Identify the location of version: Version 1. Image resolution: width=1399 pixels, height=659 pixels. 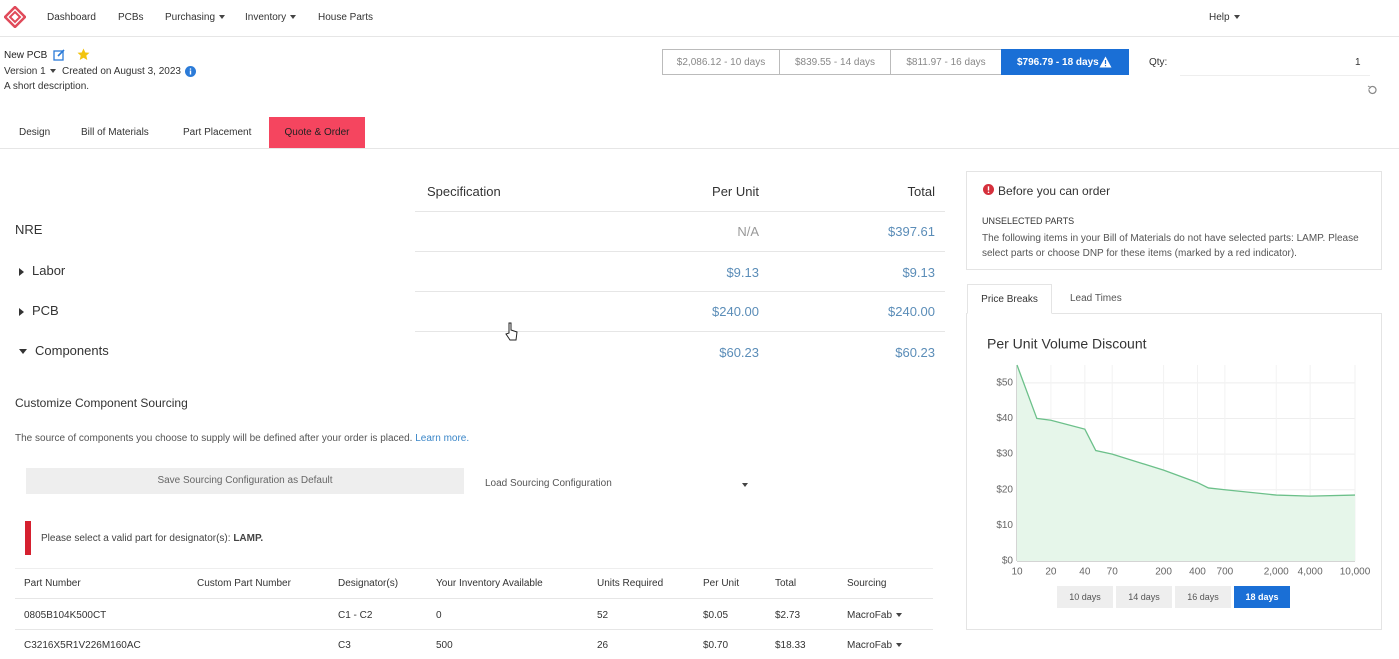
(30, 71).